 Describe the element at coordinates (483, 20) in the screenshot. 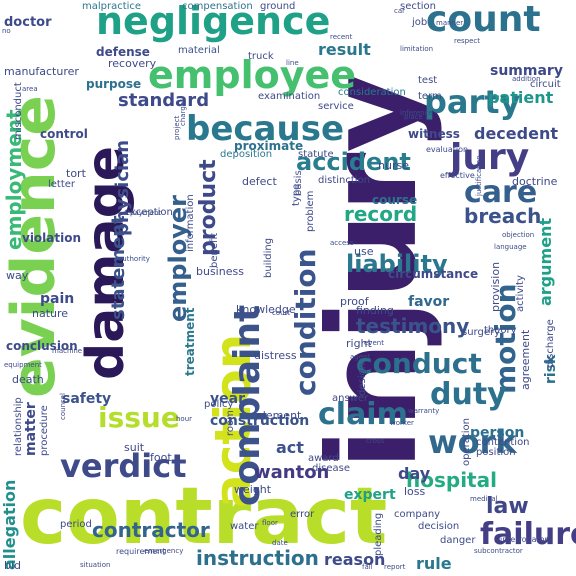

I see `word-count: count` at that location.